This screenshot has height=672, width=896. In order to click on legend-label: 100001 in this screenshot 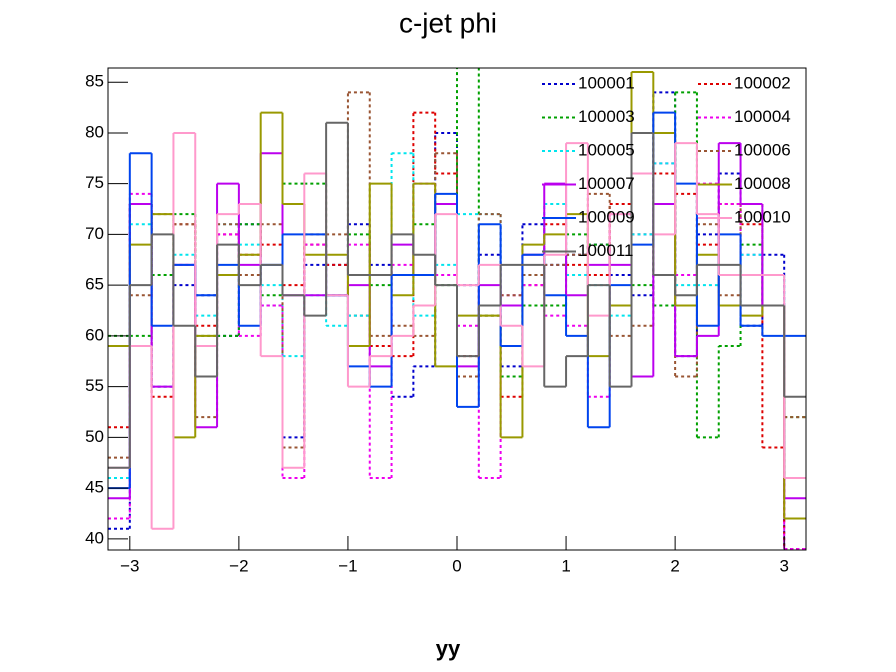, I will do `click(606, 82)`.